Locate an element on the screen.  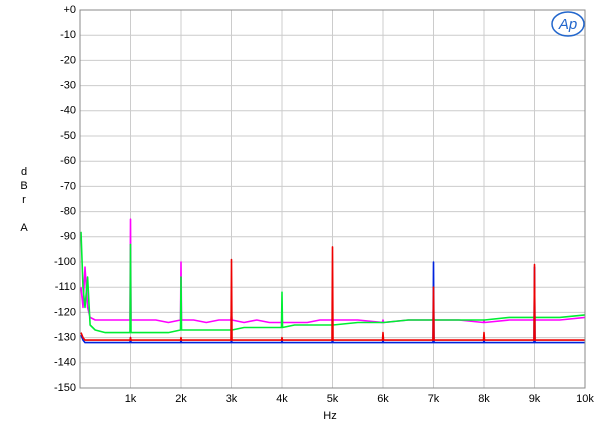
x-tick-label: 6k is located at coordinates (383, 399).